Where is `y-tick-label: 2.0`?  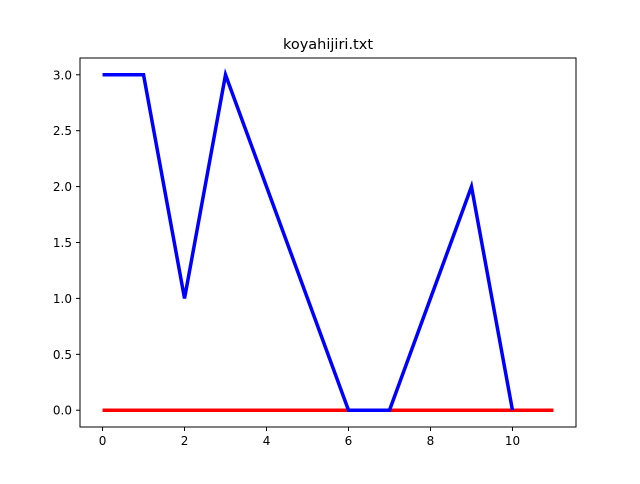
y-tick-label: 2.0 is located at coordinates (62, 187).